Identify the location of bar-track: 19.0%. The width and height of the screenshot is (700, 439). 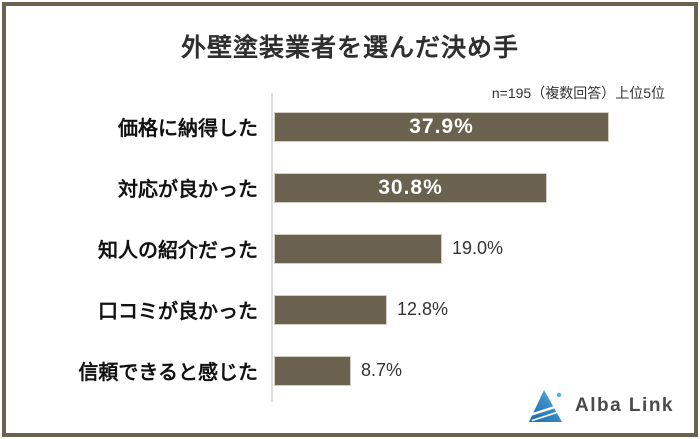
(389, 248).